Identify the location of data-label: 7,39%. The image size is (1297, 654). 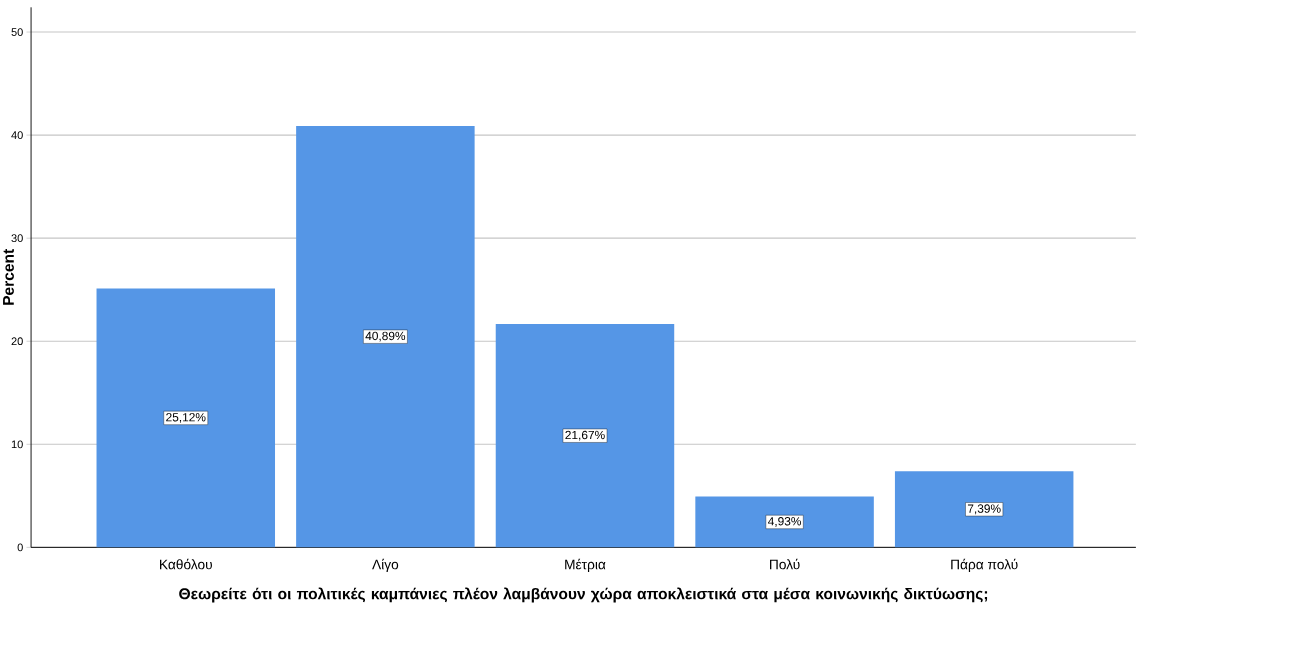
(984, 509).